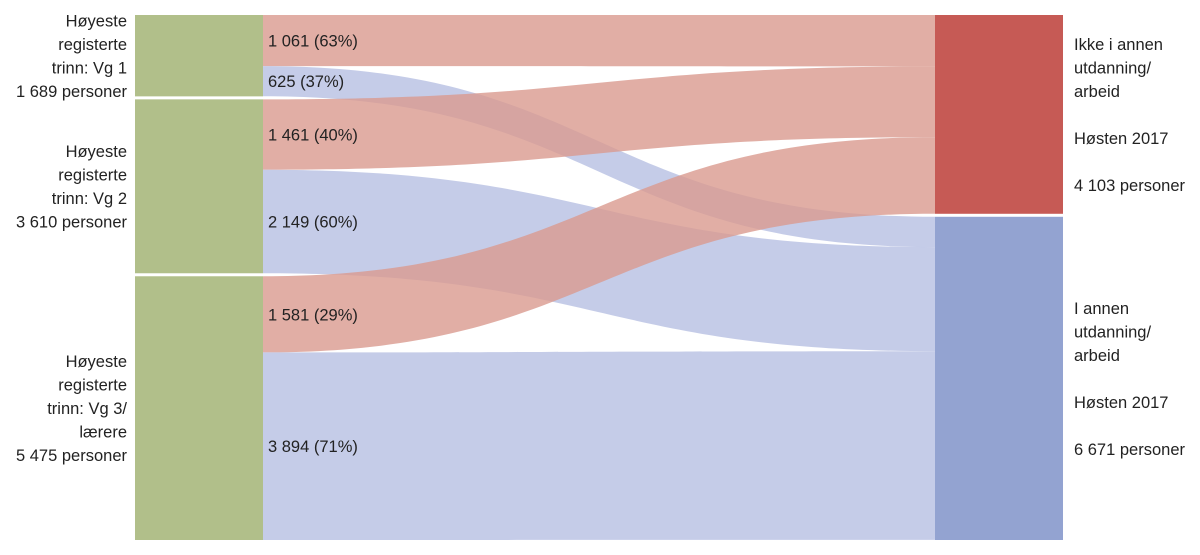 Image resolution: width=1200 pixels, height=555 pixels. What do you see at coordinates (313, 42) in the screenshot?
I see `flow-label-vg1-ikke: 1 061 (63%)` at bounding box center [313, 42].